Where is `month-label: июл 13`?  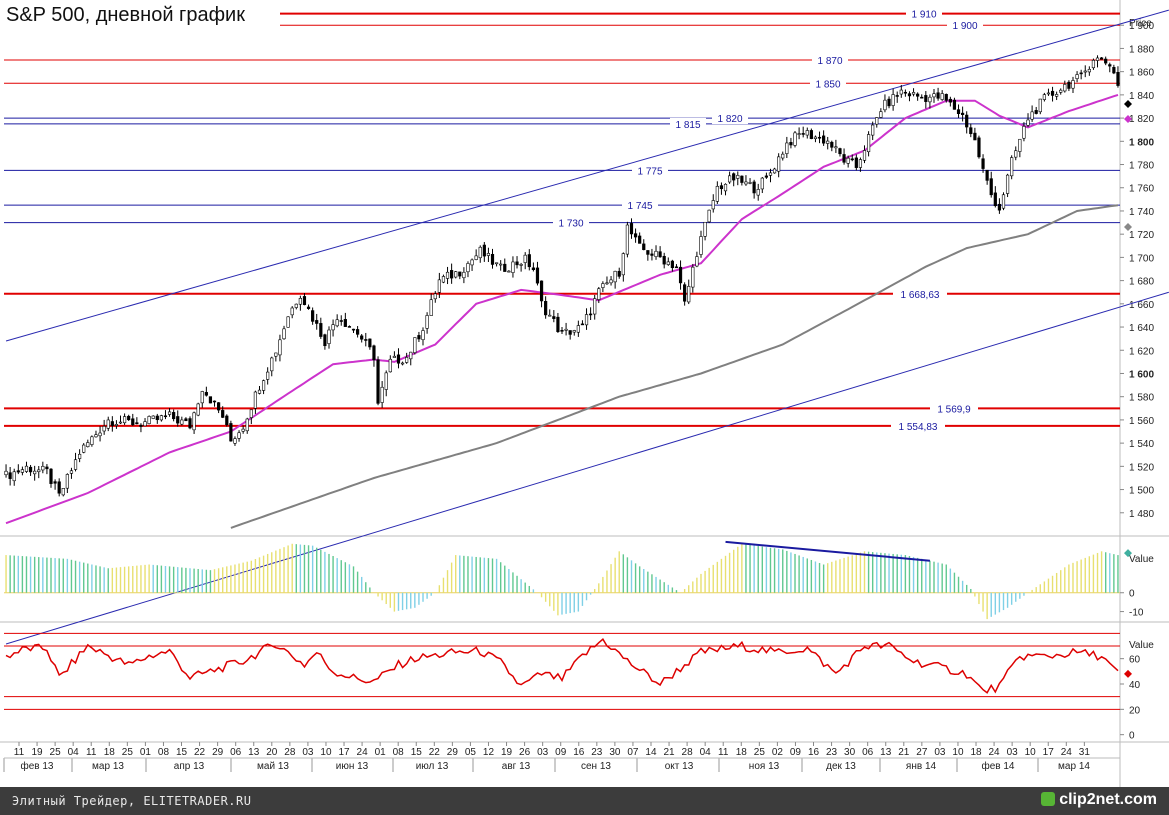
month-label: июл 13 is located at coordinates (432, 766).